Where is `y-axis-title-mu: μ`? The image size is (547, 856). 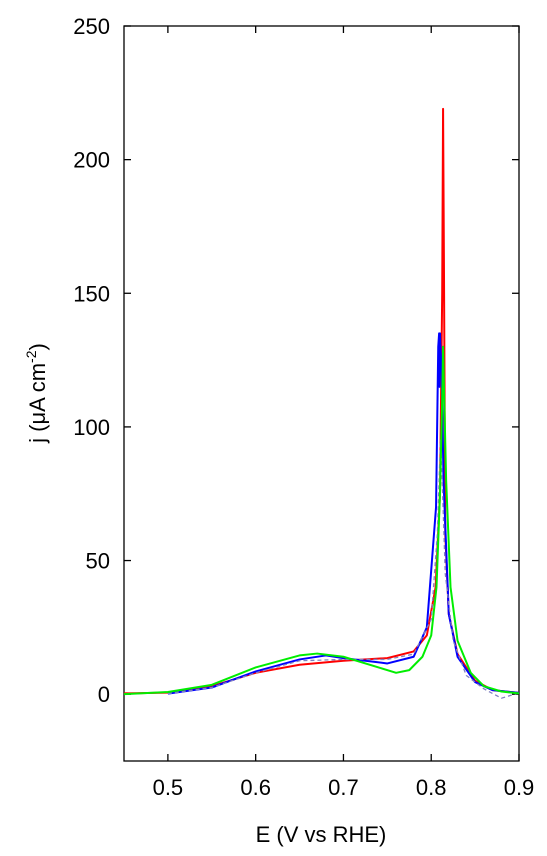
y-axis-title-mu: μ is located at coordinates (37, 418).